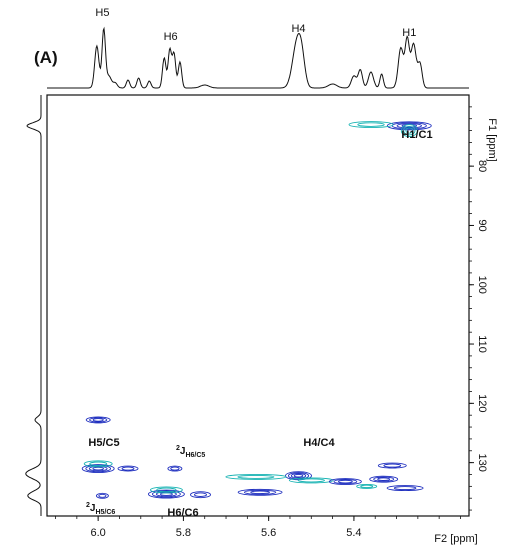 The height and width of the screenshot is (550, 507). I want to click on proton-labels: H5 H6 H4 H1, so click(255, 25).